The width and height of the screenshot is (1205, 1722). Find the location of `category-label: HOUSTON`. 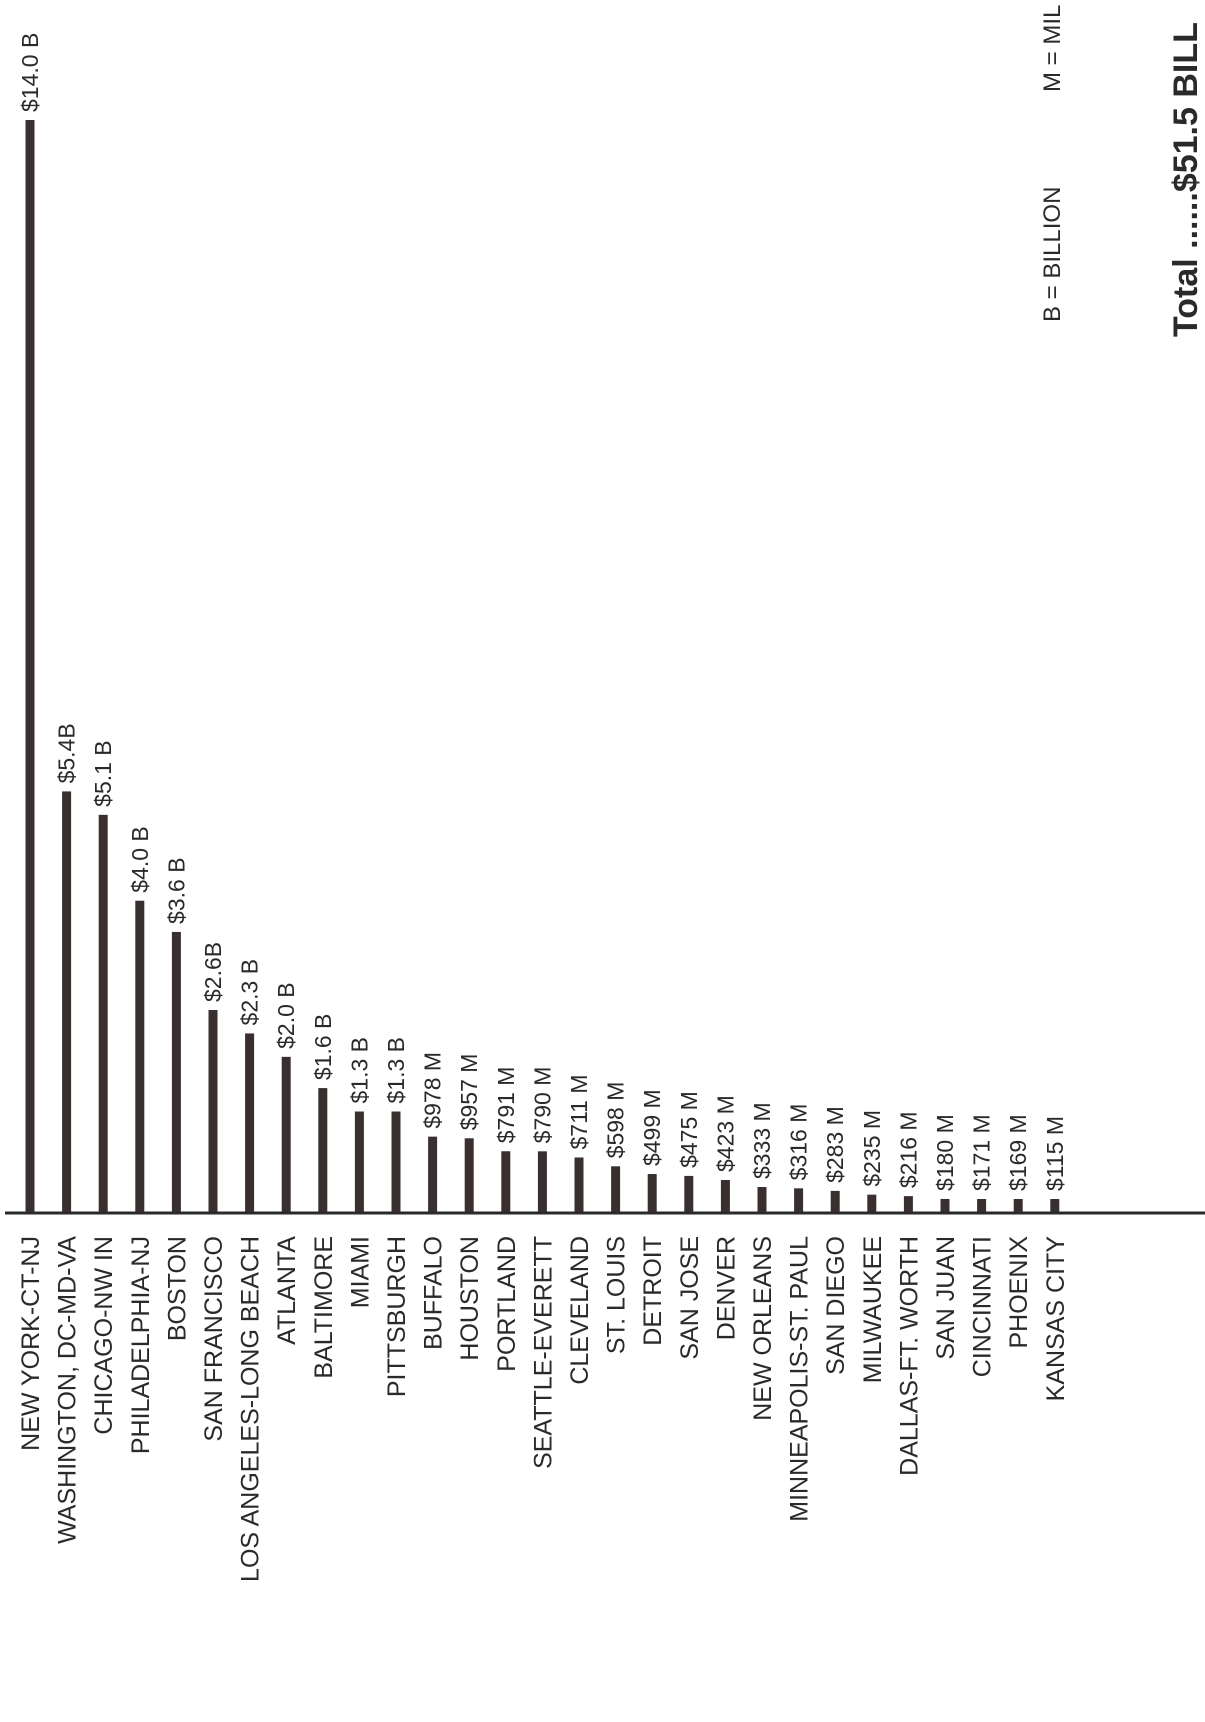

category-label: HOUSTON is located at coordinates (470, 1298).